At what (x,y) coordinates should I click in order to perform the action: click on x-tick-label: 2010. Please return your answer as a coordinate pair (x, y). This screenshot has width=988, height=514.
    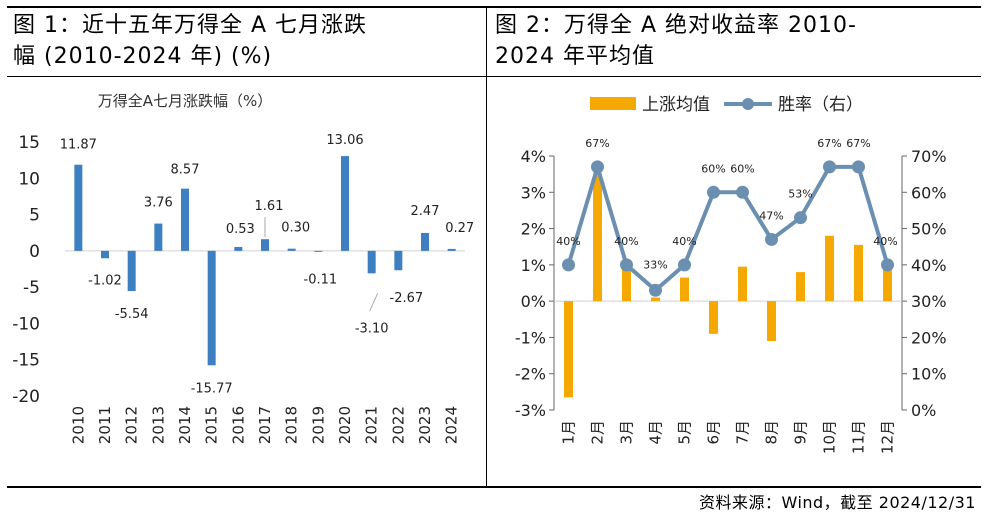
    Looking at the image, I should click on (78, 425).